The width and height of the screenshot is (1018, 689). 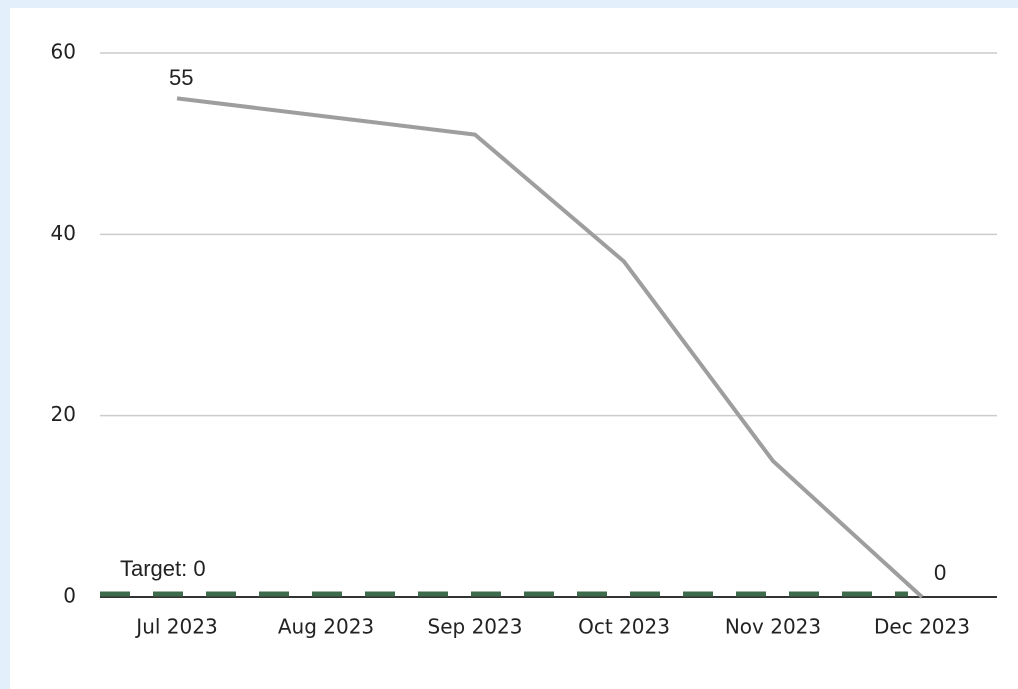 What do you see at coordinates (922, 627) in the screenshot?
I see `x-tick-label: Dec 2023` at bounding box center [922, 627].